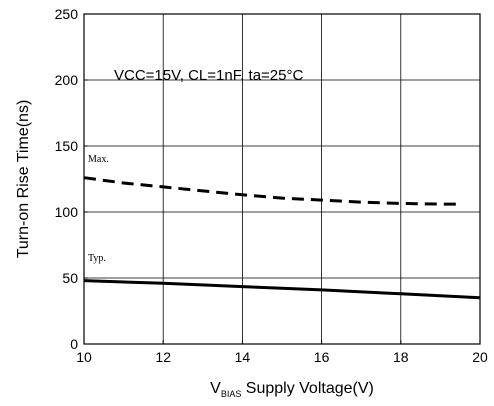  I want to click on x-tick-label: 18, so click(401, 357).